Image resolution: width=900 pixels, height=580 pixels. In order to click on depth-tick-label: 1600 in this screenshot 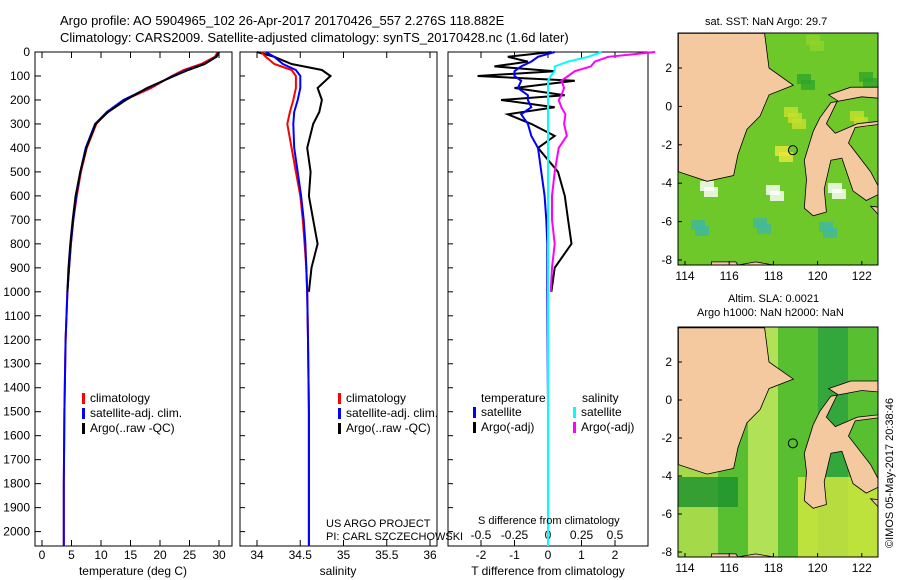, I will do `click(16, 436)`.